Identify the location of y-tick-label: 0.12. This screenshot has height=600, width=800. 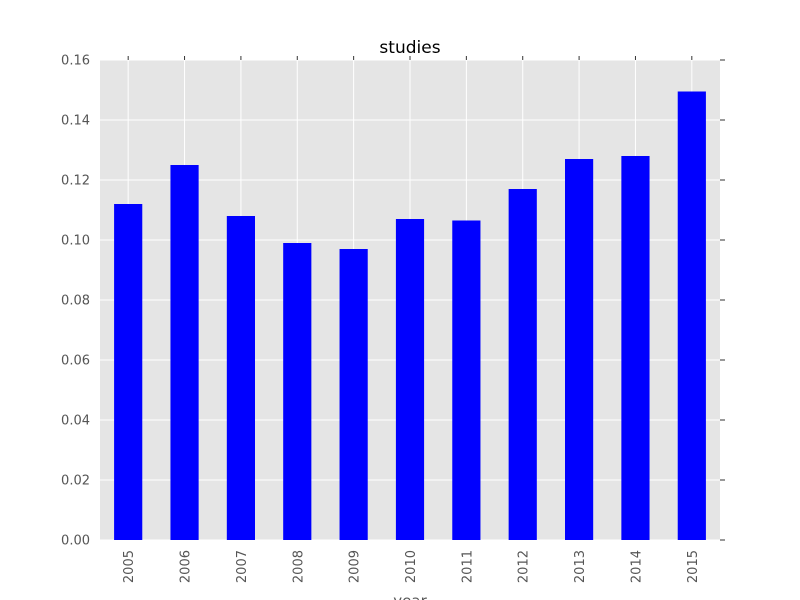
(75, 181).